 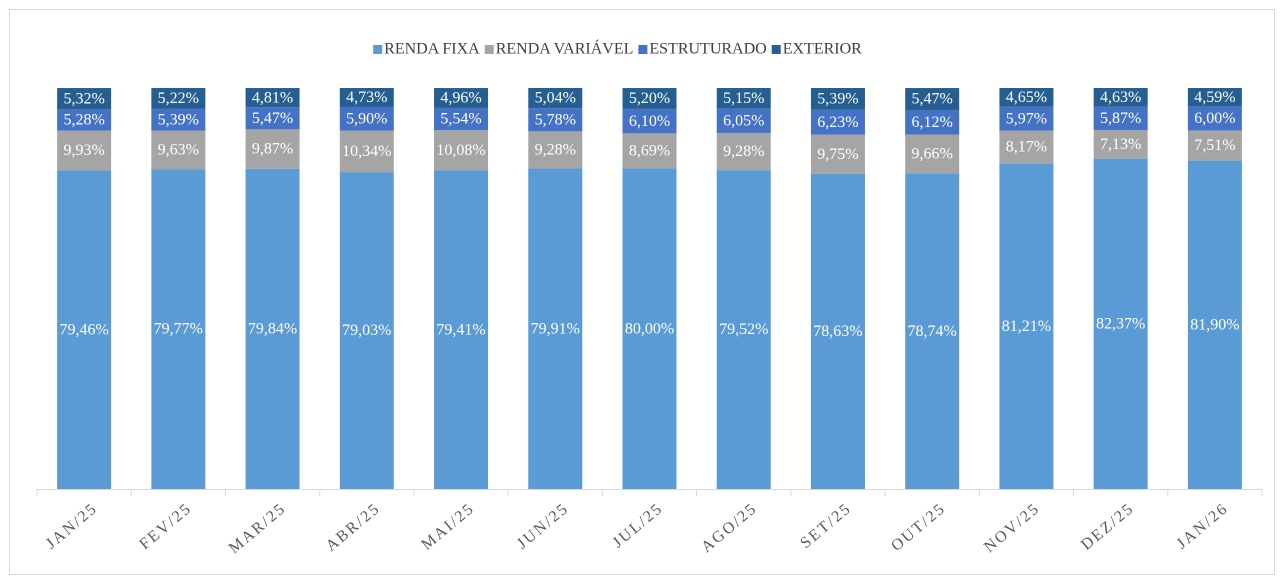 I want to click on data-label: 5,15%, so click(x=743, y=98).